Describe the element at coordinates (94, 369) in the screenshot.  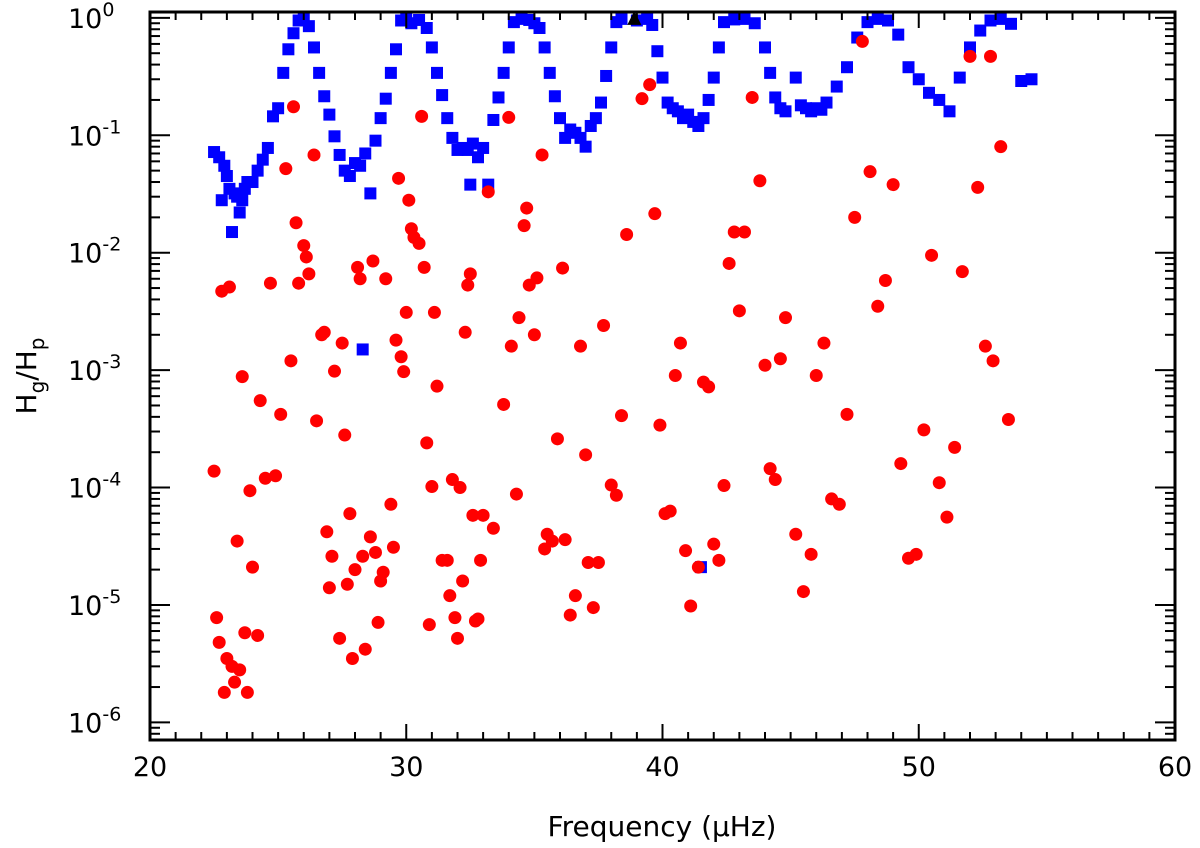
I see `y-tick-labels: 10⁻⁶ 10⁻⁵ 10⁻⁴ 10⁻³ 10⁻² 10⁻¹ 10⁰` at that location.